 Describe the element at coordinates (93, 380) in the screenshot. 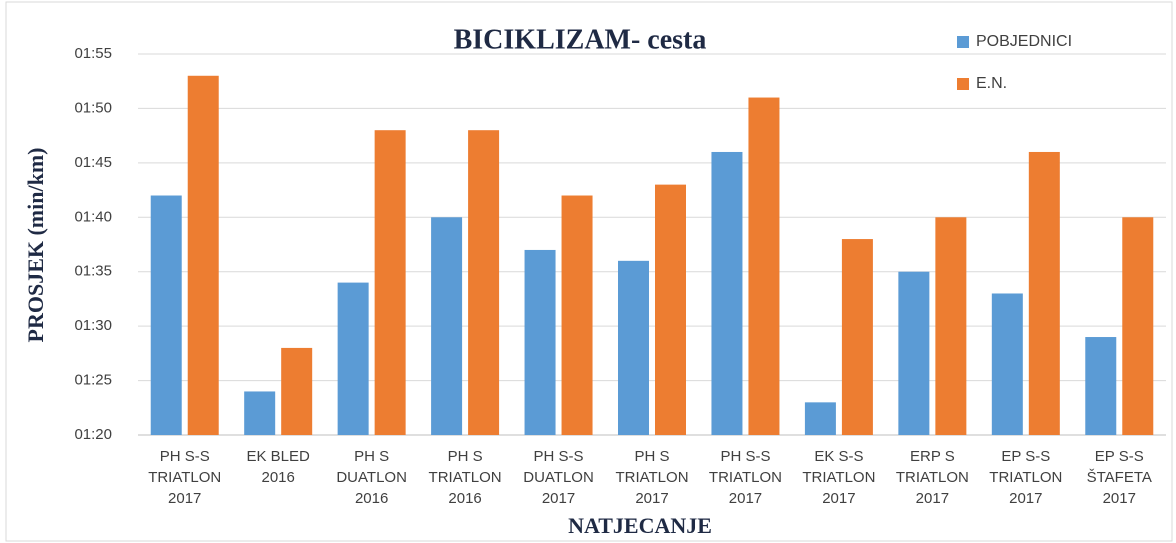

I see `y-tick-label: 01:25` at that location.